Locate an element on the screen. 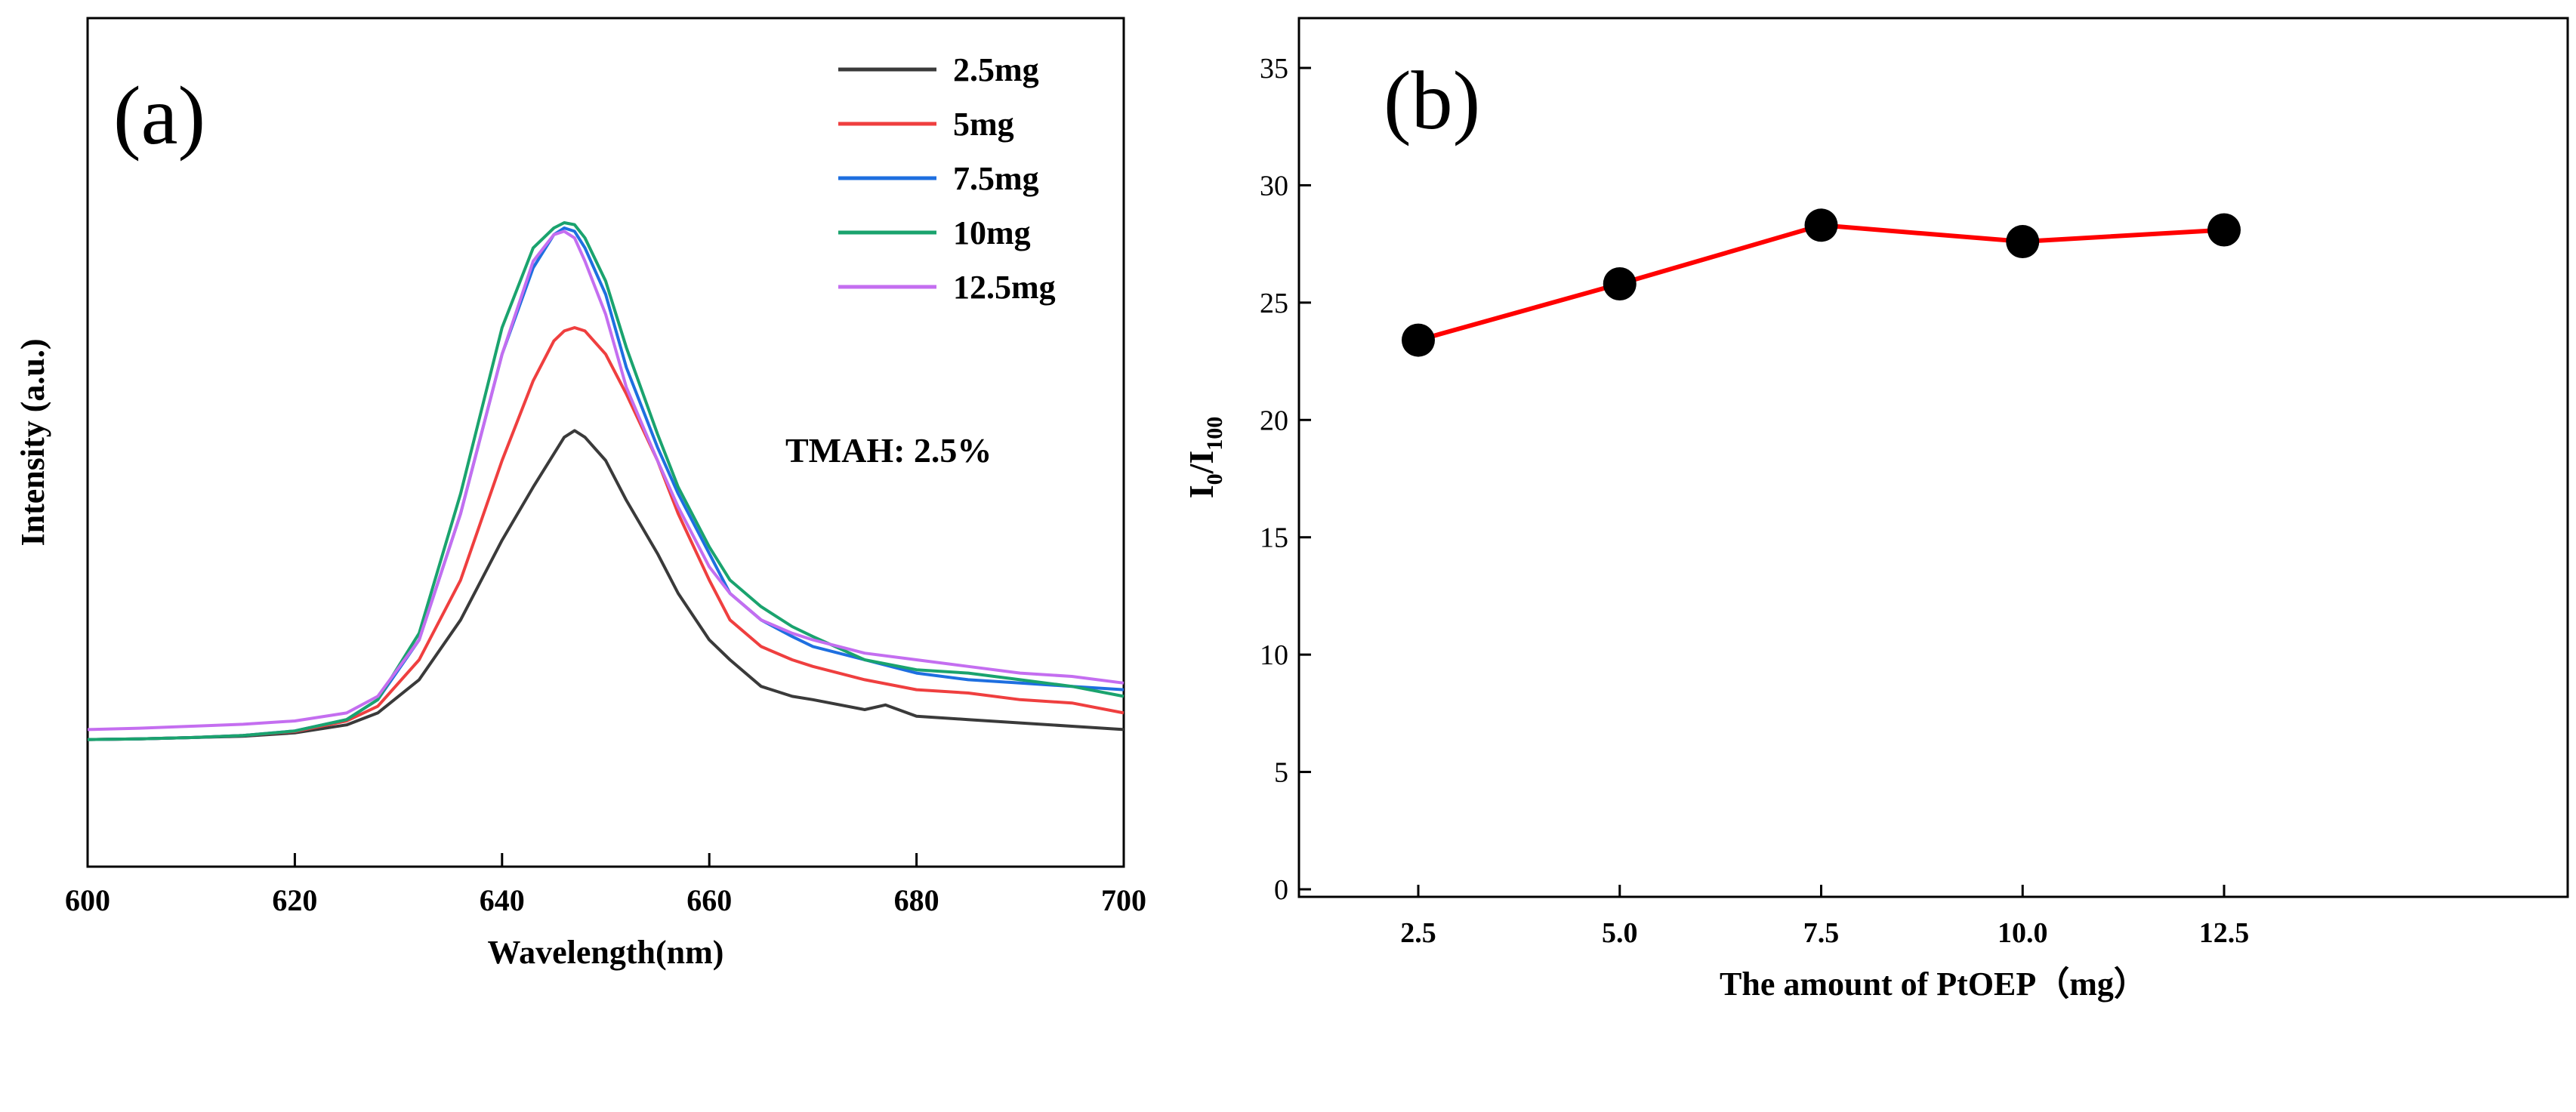  panel-b-plot is located at coordinates (1821, 282).